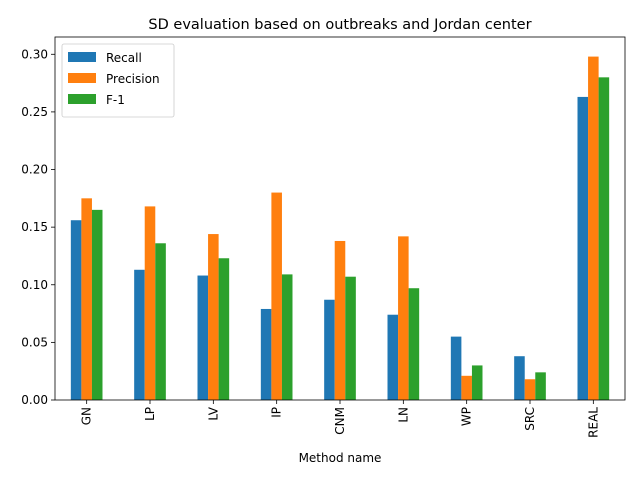 The height and width of the screenshot is (484, 640). What do you see at coordinates (124, 58) in the screenshot?
I see `legend-label: Recall` at bounding box center [124, 58].